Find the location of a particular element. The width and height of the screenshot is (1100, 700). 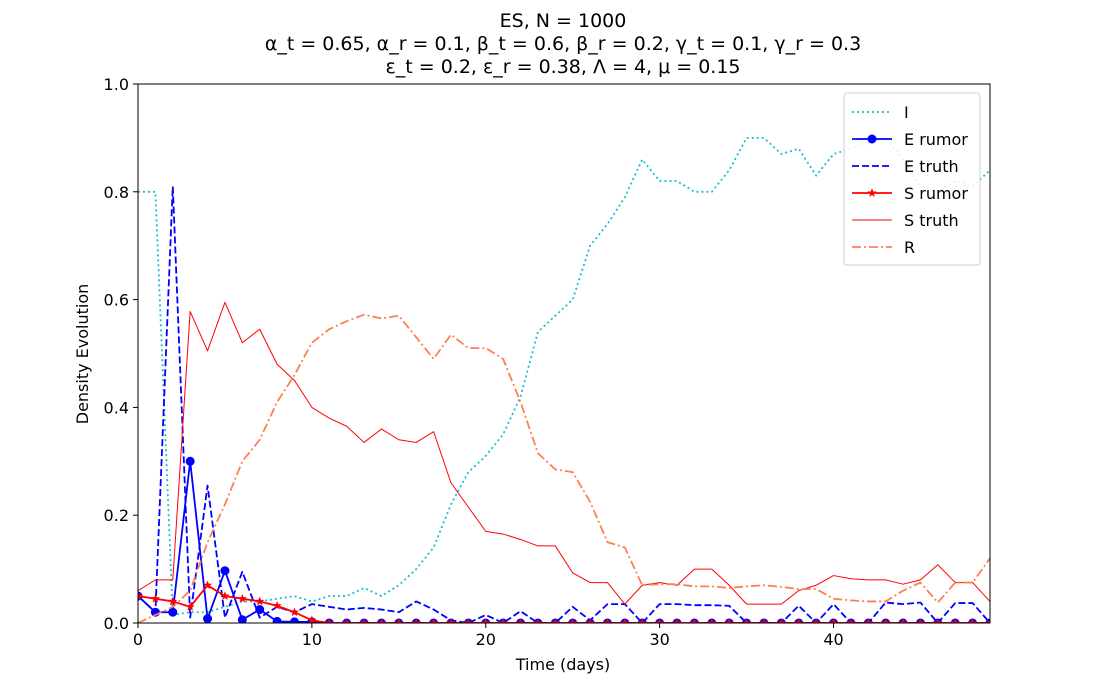

x-tick-label: 10 is located at coordinates (312, 639).